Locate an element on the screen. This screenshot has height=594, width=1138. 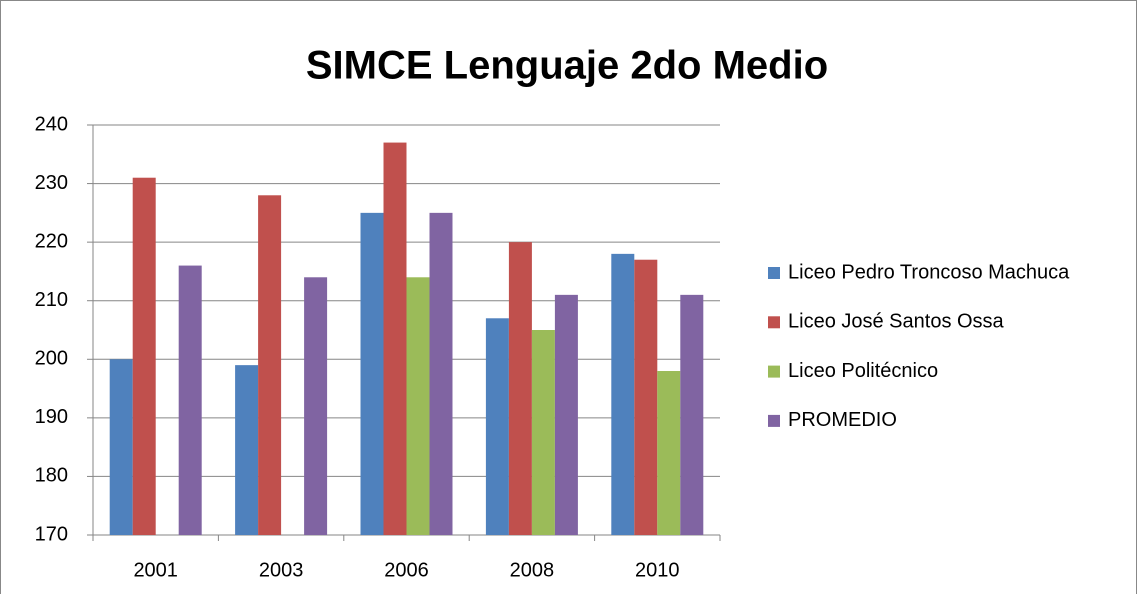
y-tick-label: 230 is located at coordinates (51, 183).